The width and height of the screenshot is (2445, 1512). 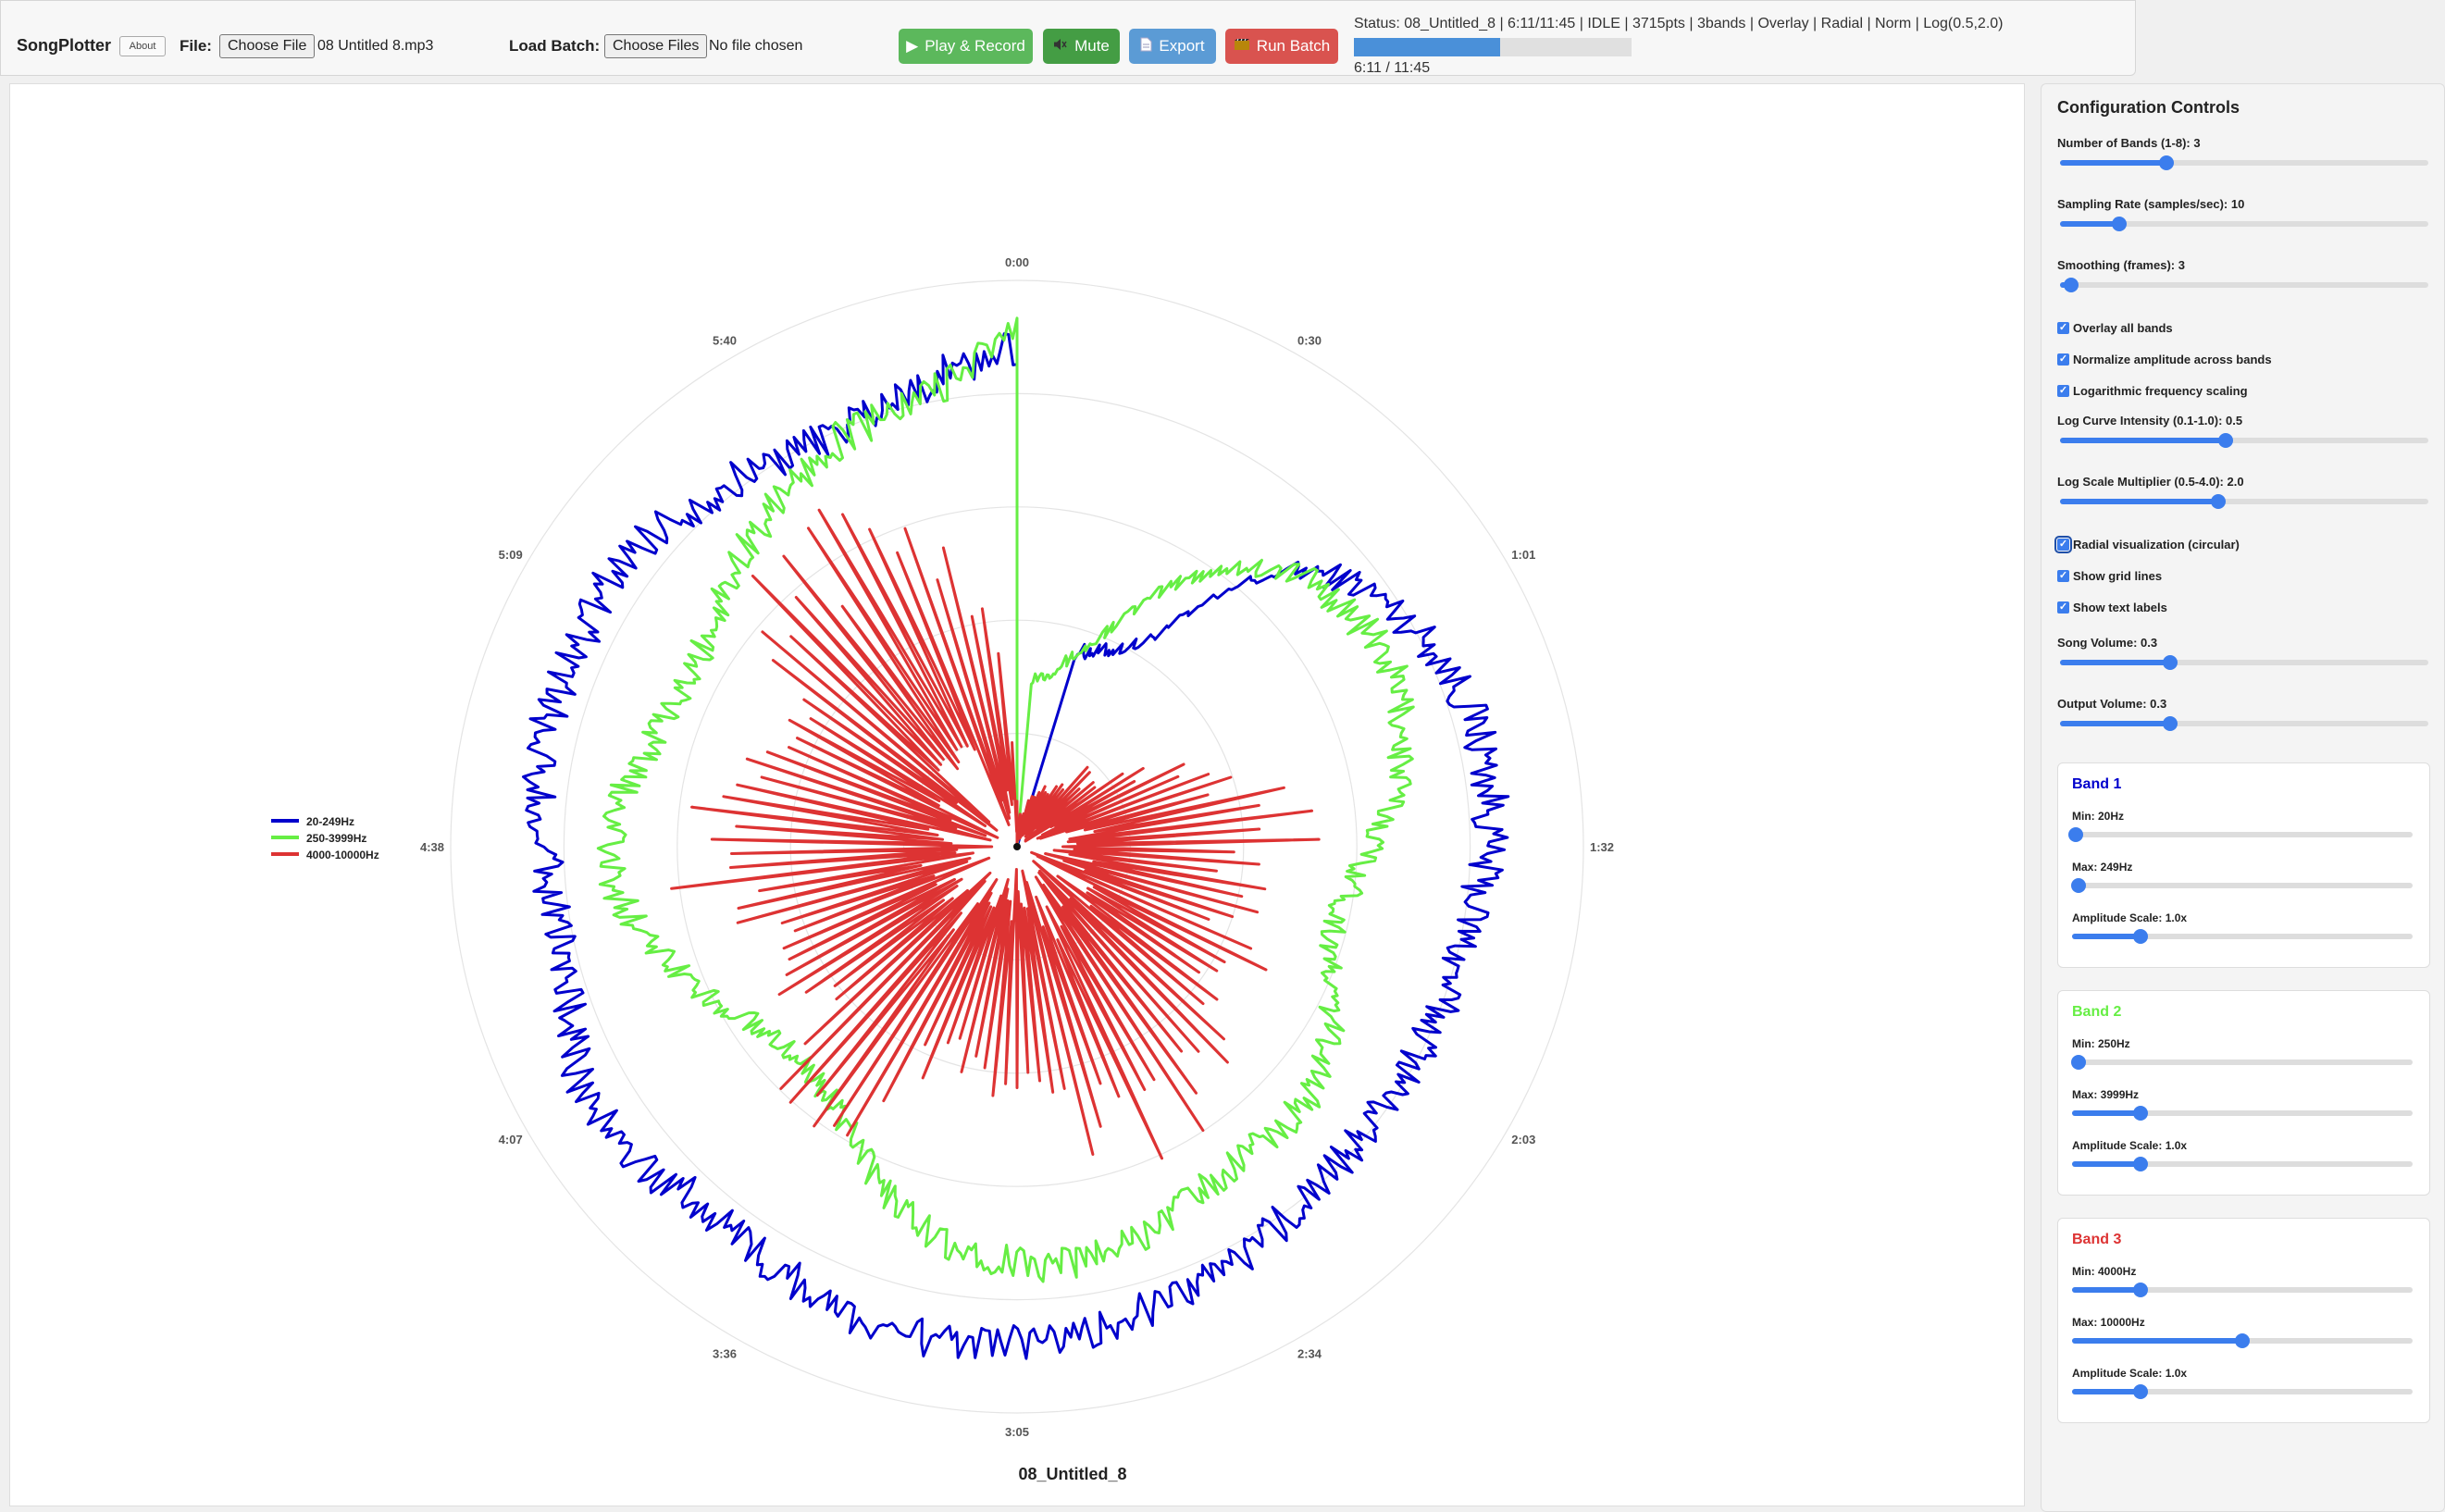 What do you see at coordinates (2102, 867) in the screenshot?
I see `band-slider-label: Max: 249Hz` at bounding box center [2102, 867].